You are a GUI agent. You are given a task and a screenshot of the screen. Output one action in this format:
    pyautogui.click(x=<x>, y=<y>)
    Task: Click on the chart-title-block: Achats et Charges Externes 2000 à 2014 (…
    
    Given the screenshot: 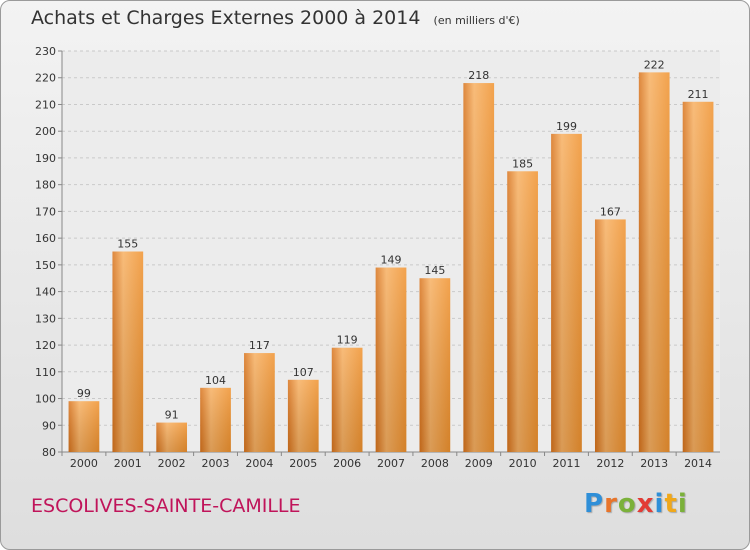 What is the action you would take?
    pyautogui.click(x=275, y=18)
    